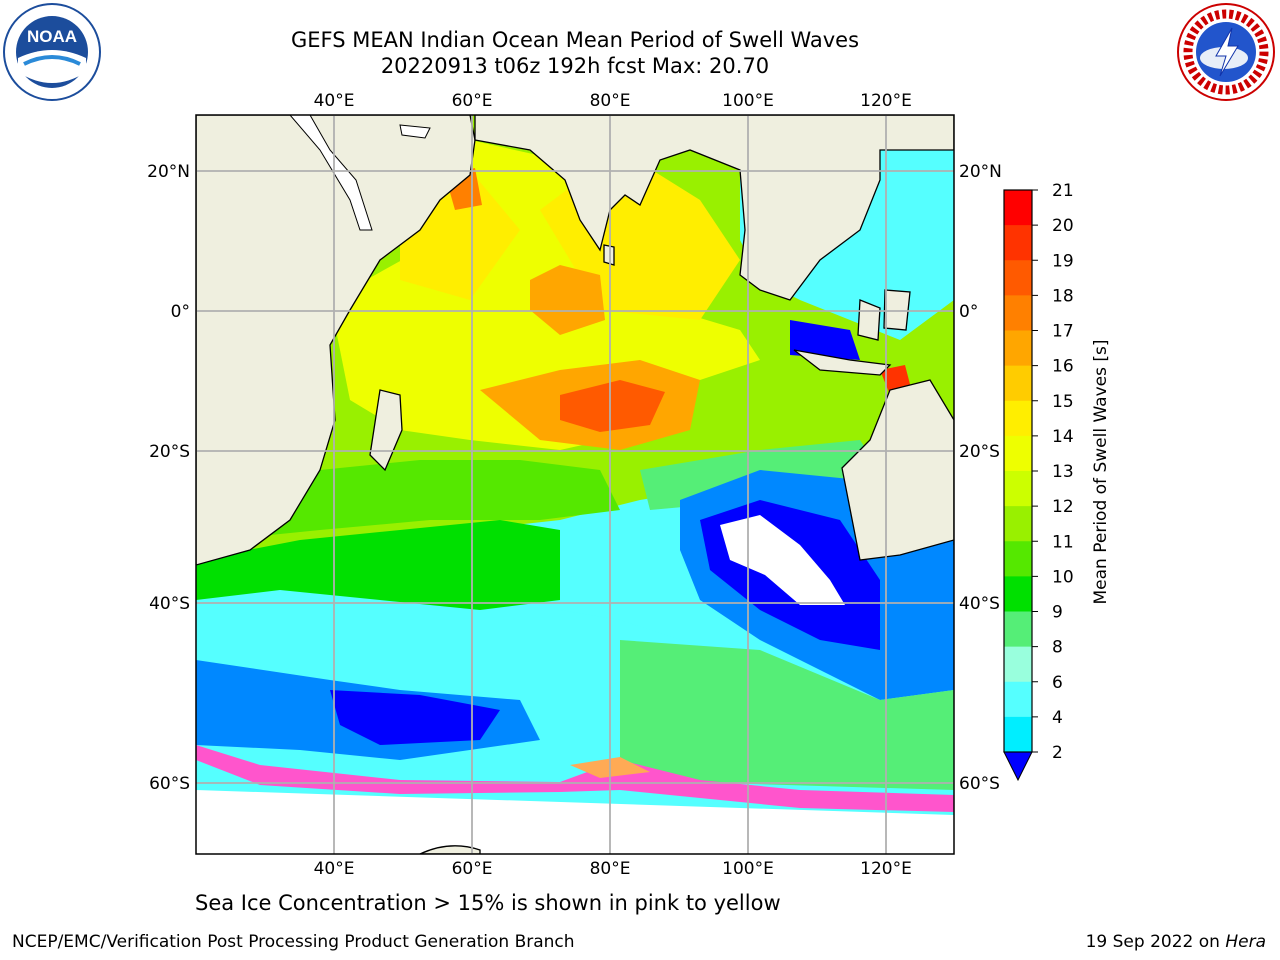 This screenshot has height=960, width=1280. What do you see at coordinates (1063, 261) in the screenshot?
I see `colorbar-tick-label: 19` at bounding box center [1063, 261].